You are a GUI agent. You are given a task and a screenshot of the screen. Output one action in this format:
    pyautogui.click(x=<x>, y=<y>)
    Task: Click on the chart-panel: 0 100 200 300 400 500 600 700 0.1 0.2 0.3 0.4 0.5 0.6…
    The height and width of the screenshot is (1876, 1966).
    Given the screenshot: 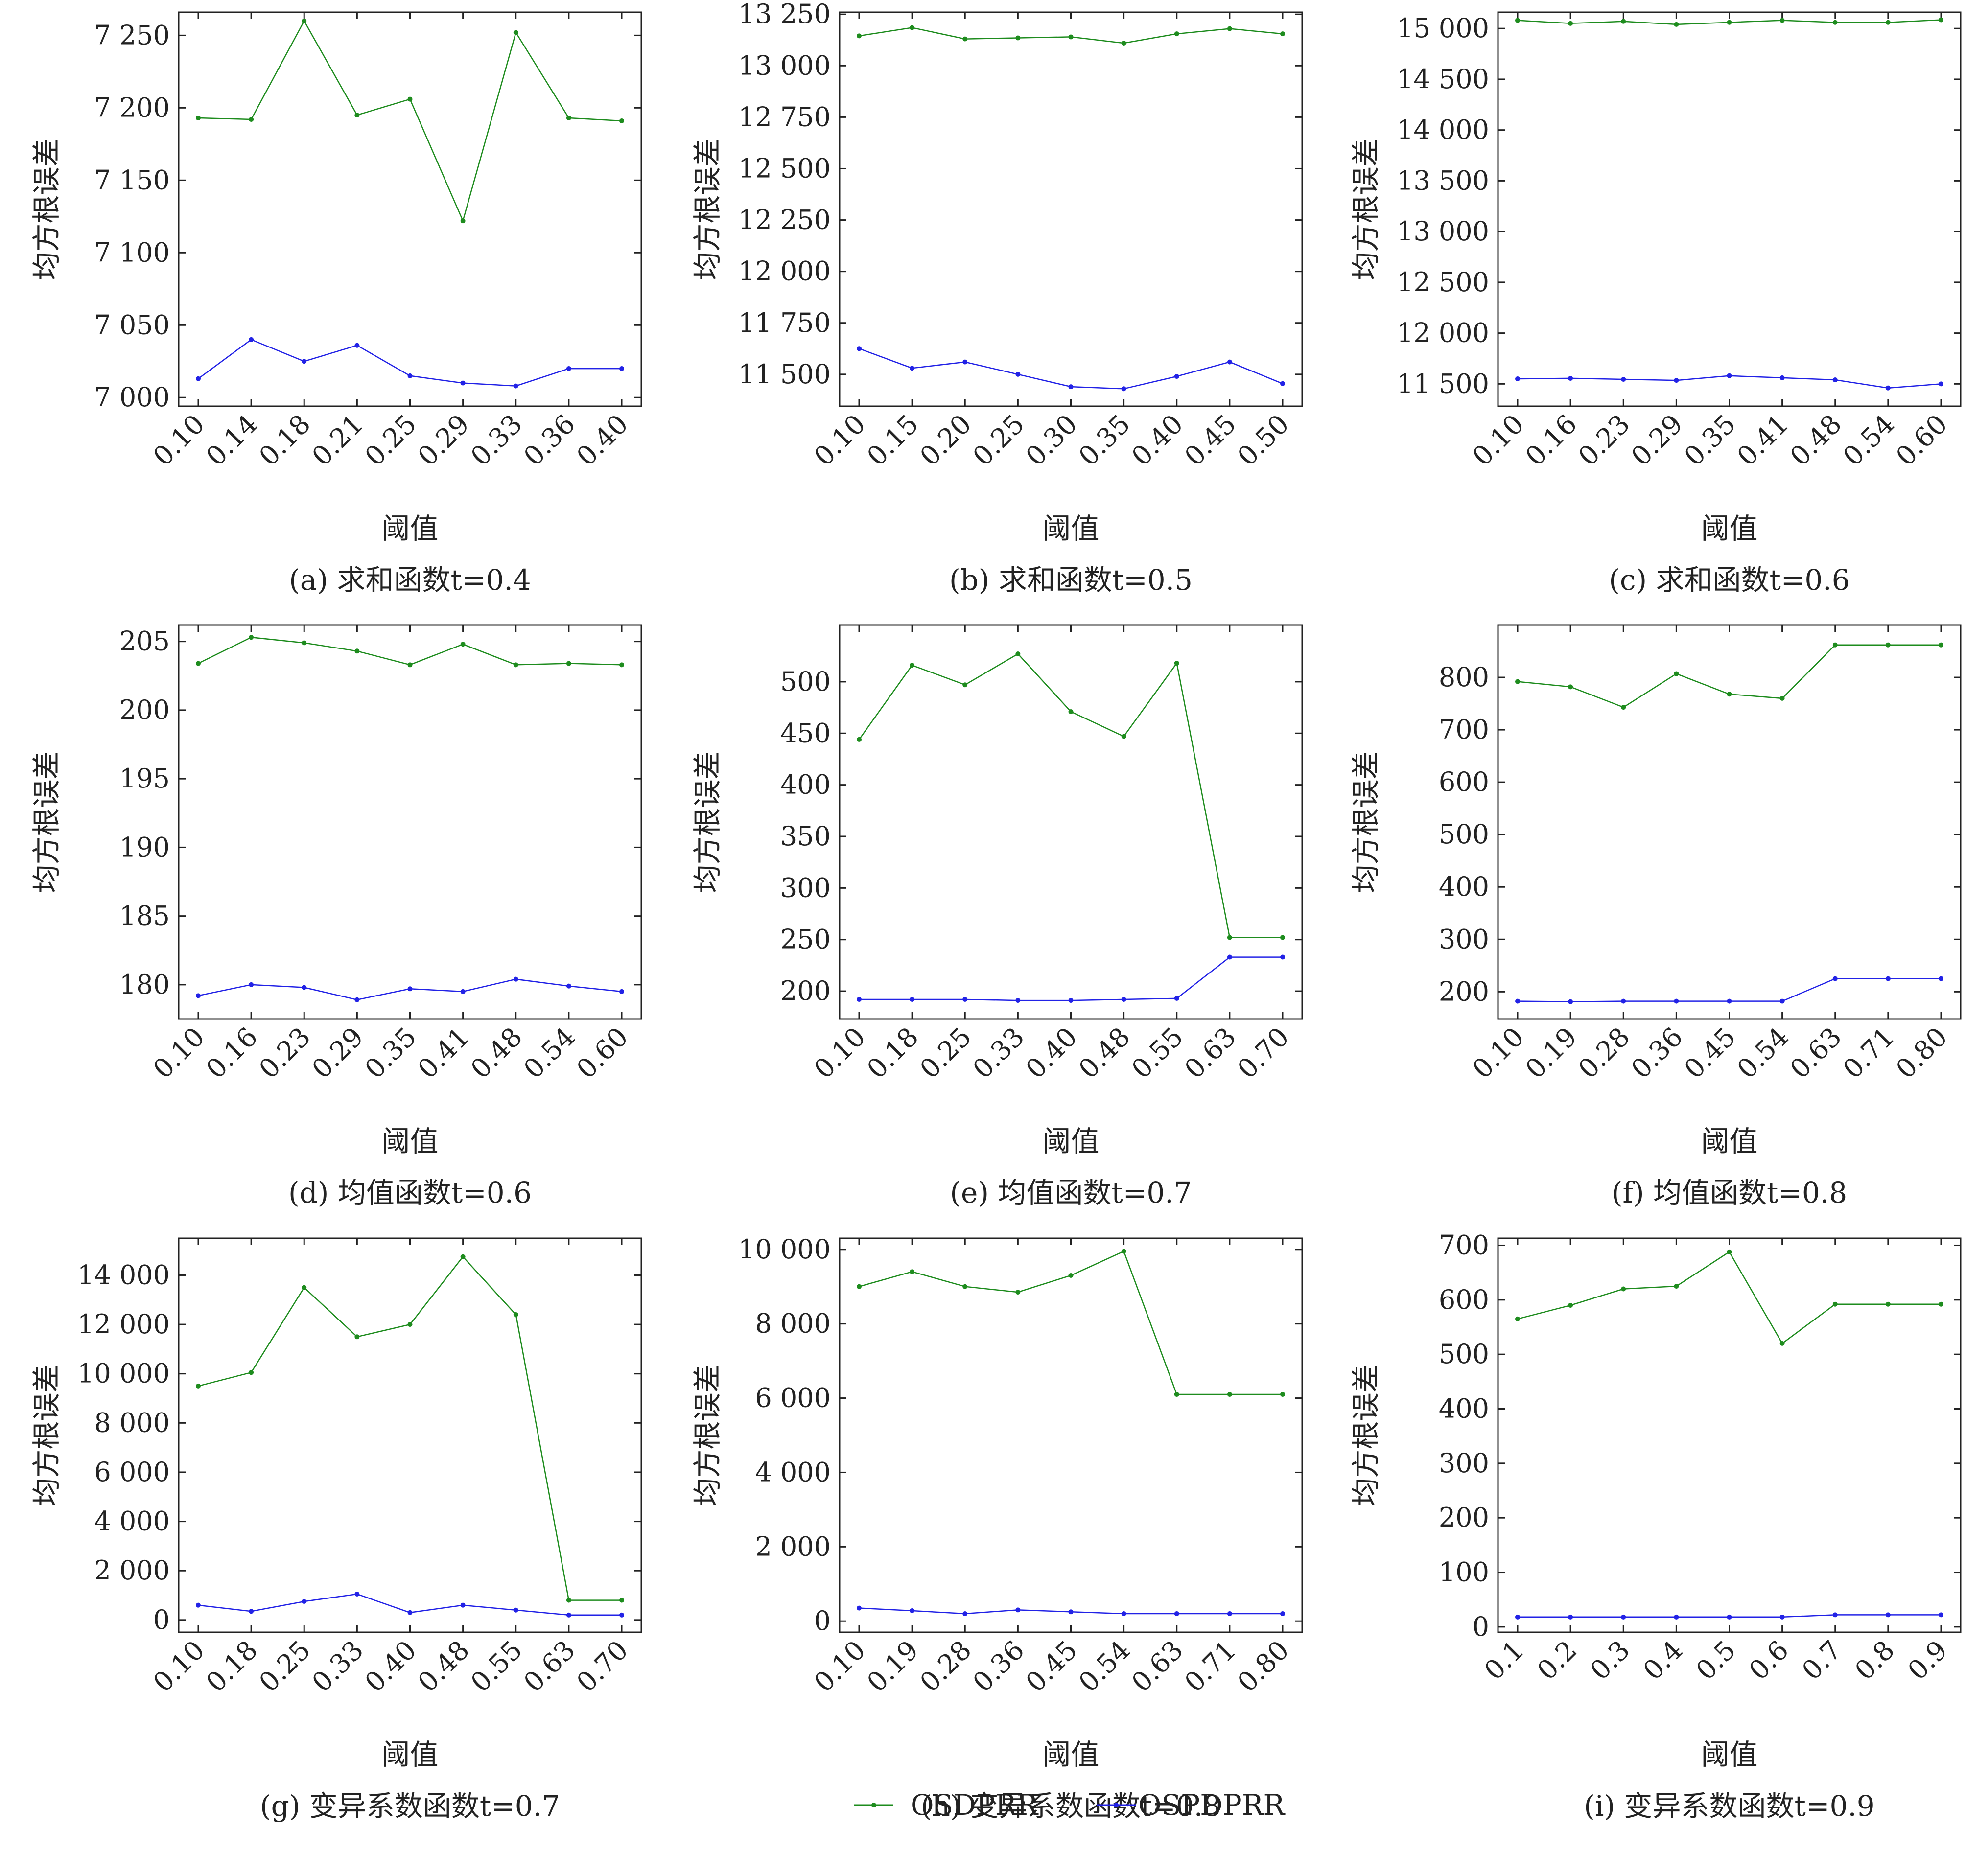 What is the action you would take?
    pyautogui.click(x=1656, y=1526)
    